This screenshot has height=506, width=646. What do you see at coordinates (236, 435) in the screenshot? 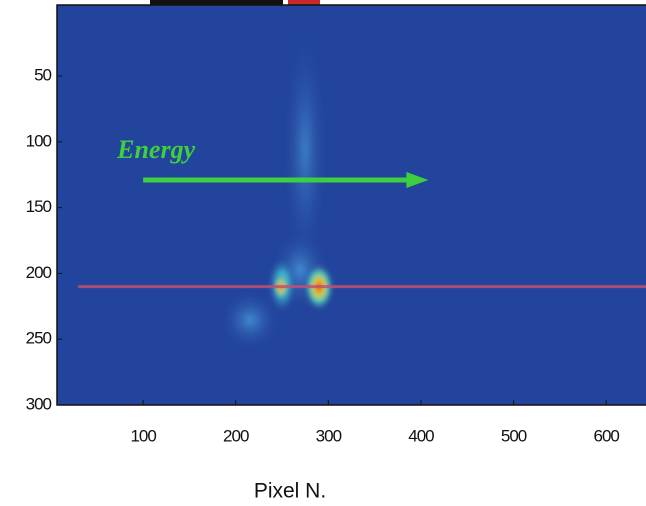
I see `x-tick-label: 200` at bounding box center [236, 435].